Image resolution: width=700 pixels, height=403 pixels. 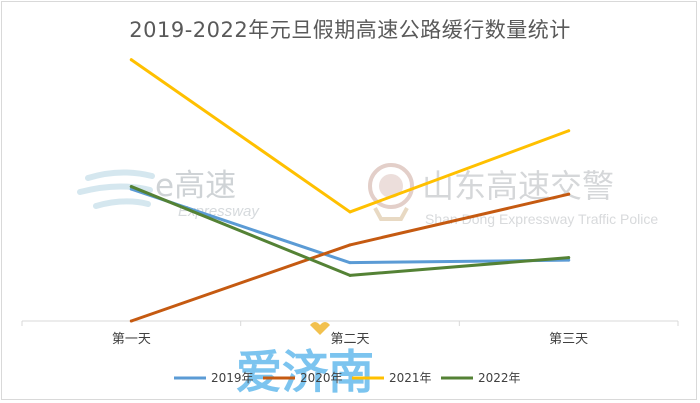 I want to click on x-tick-label: 第三天, so click(x=568, y=339).